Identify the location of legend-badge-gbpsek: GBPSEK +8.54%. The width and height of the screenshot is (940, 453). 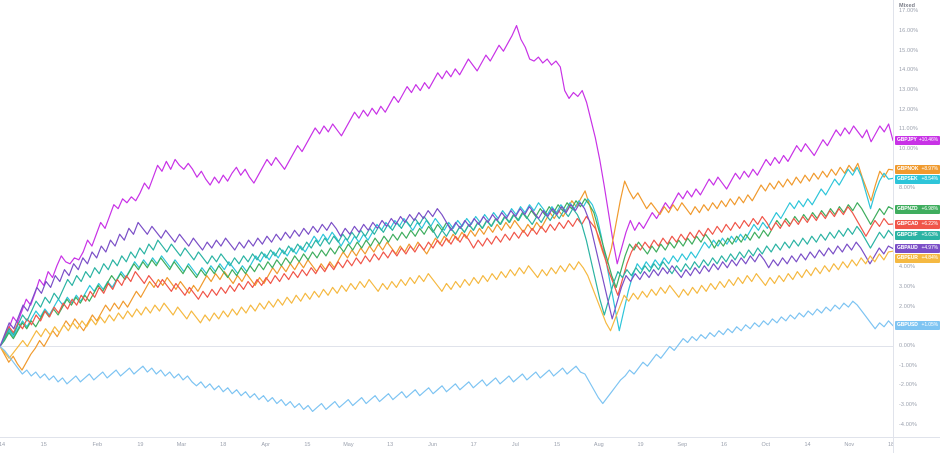
(917, 180).